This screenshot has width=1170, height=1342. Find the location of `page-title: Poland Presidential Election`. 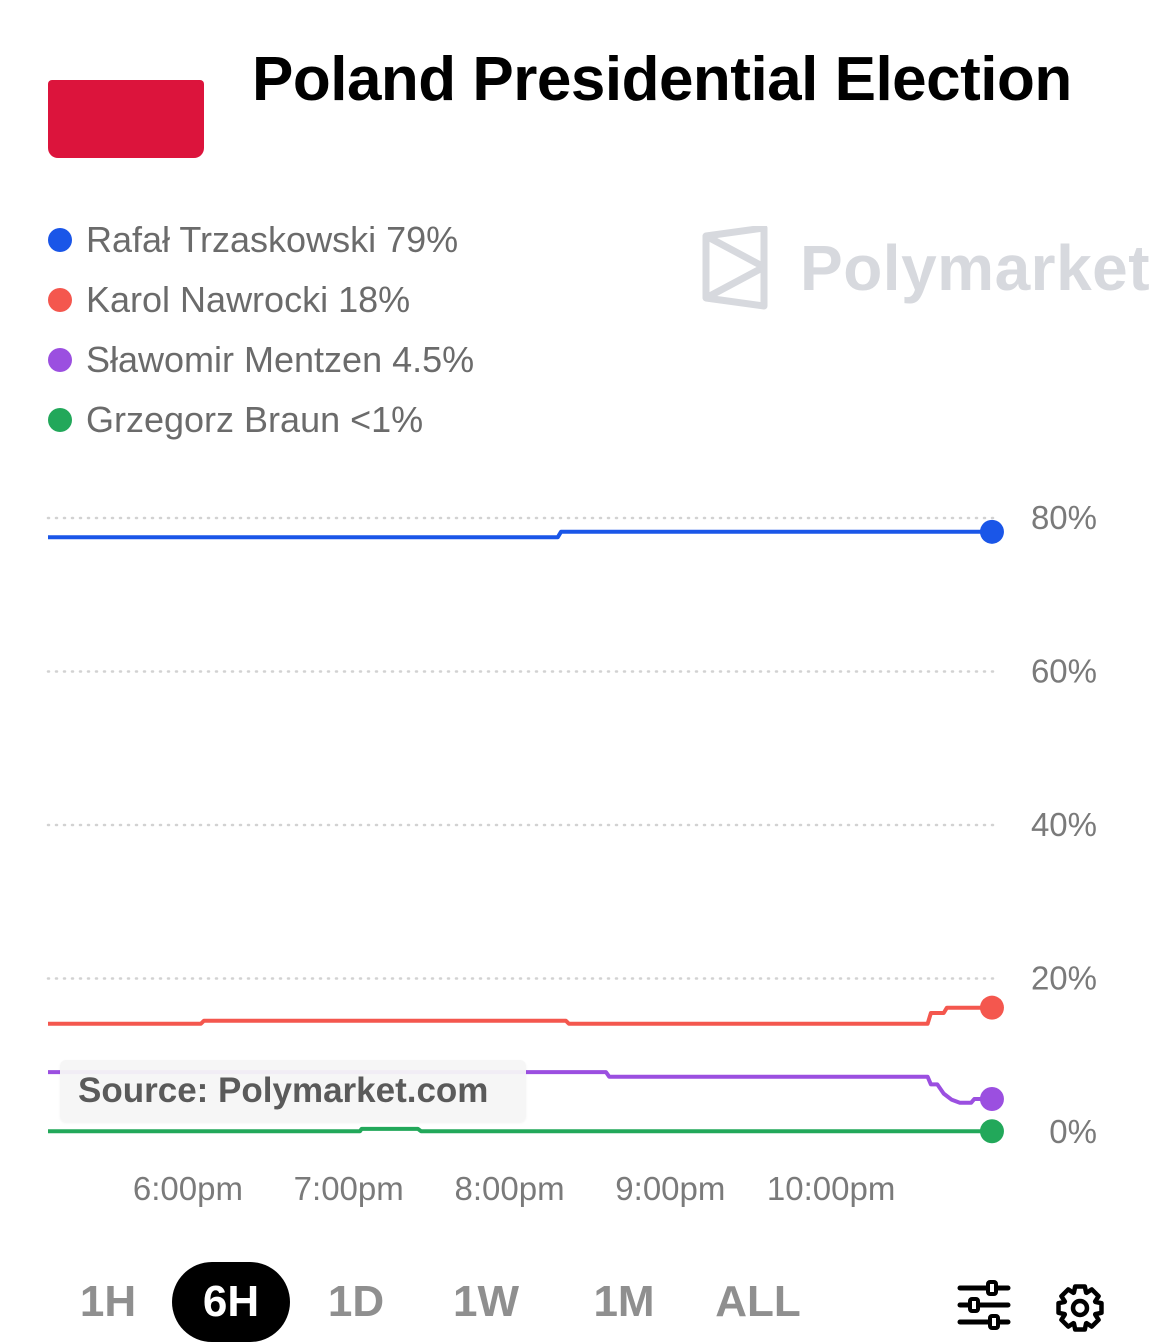

page-title: Poland Presidential Election is located at coordinates (662, 79).